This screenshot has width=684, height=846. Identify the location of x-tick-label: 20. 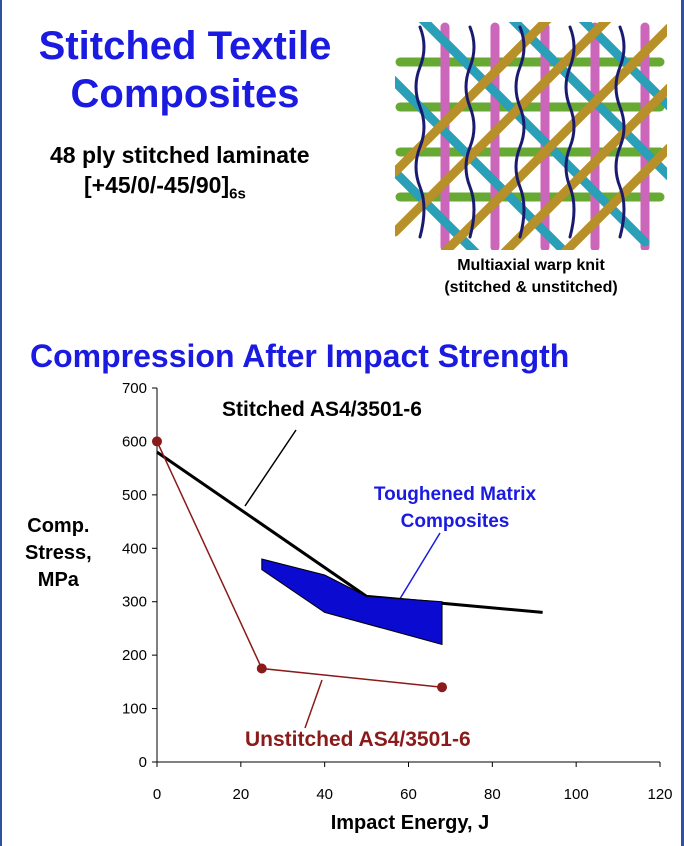
(240, 794).